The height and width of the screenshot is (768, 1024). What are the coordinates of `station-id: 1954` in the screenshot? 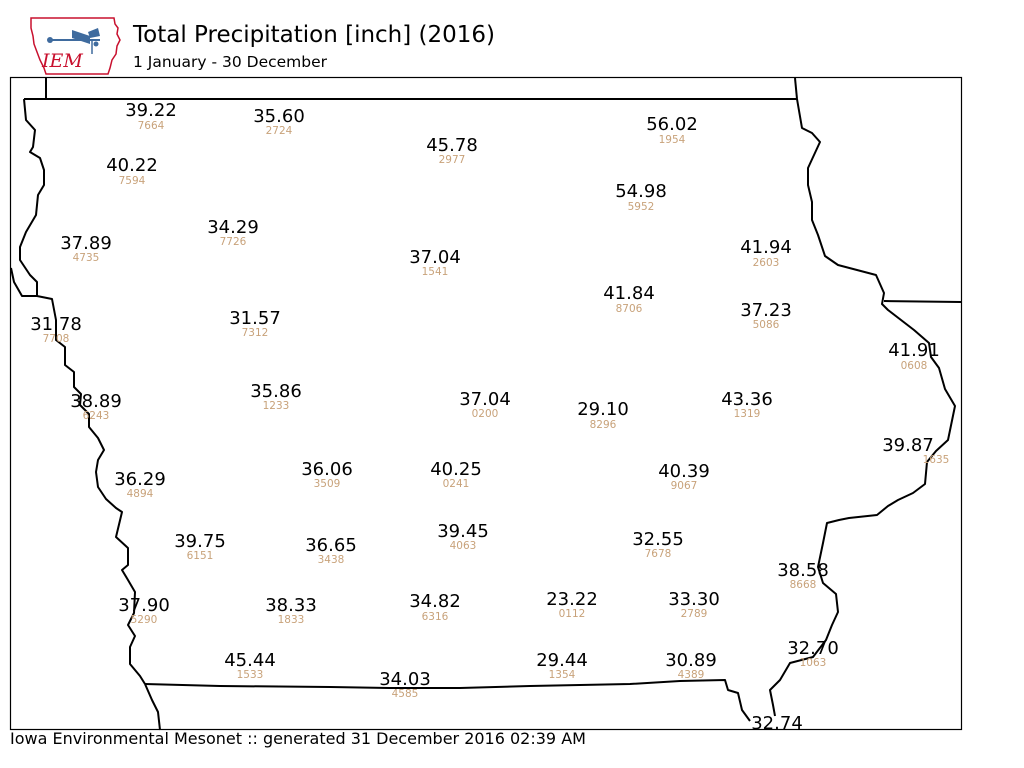 It's located at (672, 140).